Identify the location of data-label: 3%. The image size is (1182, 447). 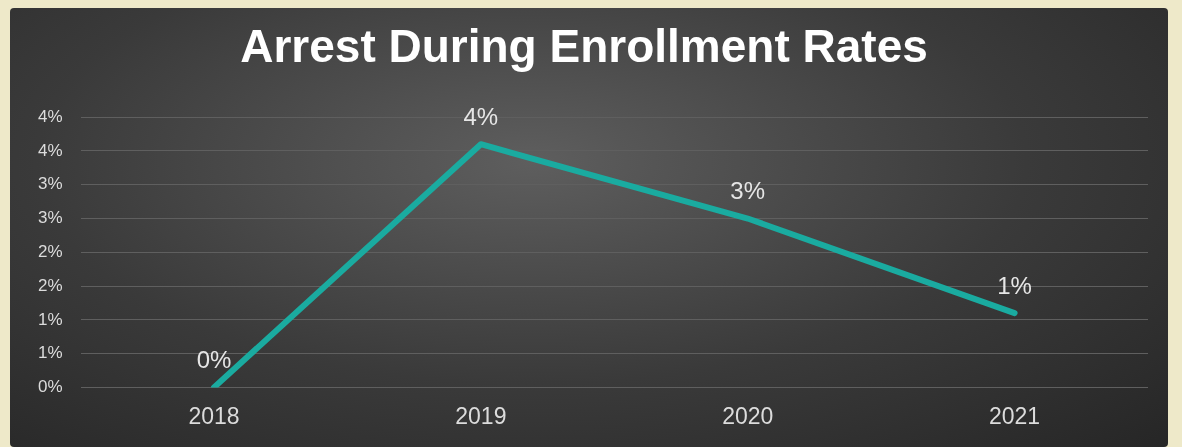
(748, 191).